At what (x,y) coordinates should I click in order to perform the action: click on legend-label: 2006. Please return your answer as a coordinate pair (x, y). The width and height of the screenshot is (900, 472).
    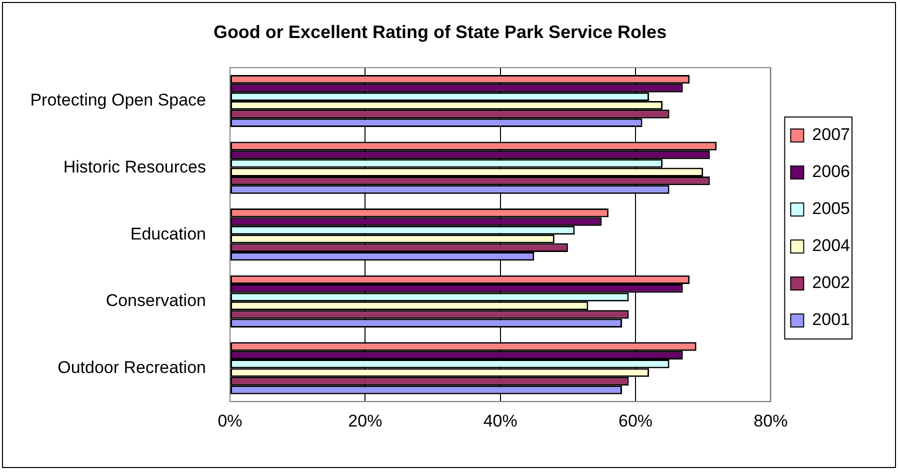
    Looking at the image, I should click on (831, 172).